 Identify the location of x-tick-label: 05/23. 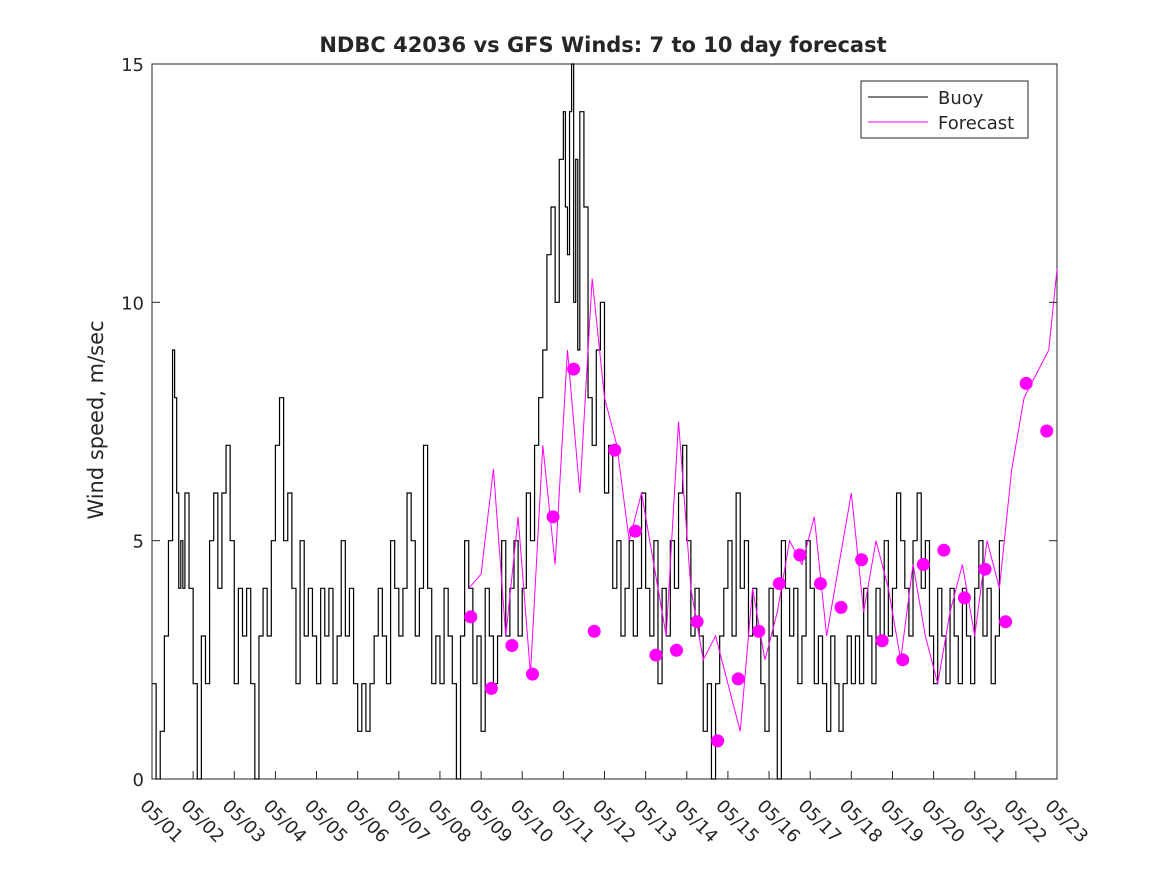
(1066, 822).